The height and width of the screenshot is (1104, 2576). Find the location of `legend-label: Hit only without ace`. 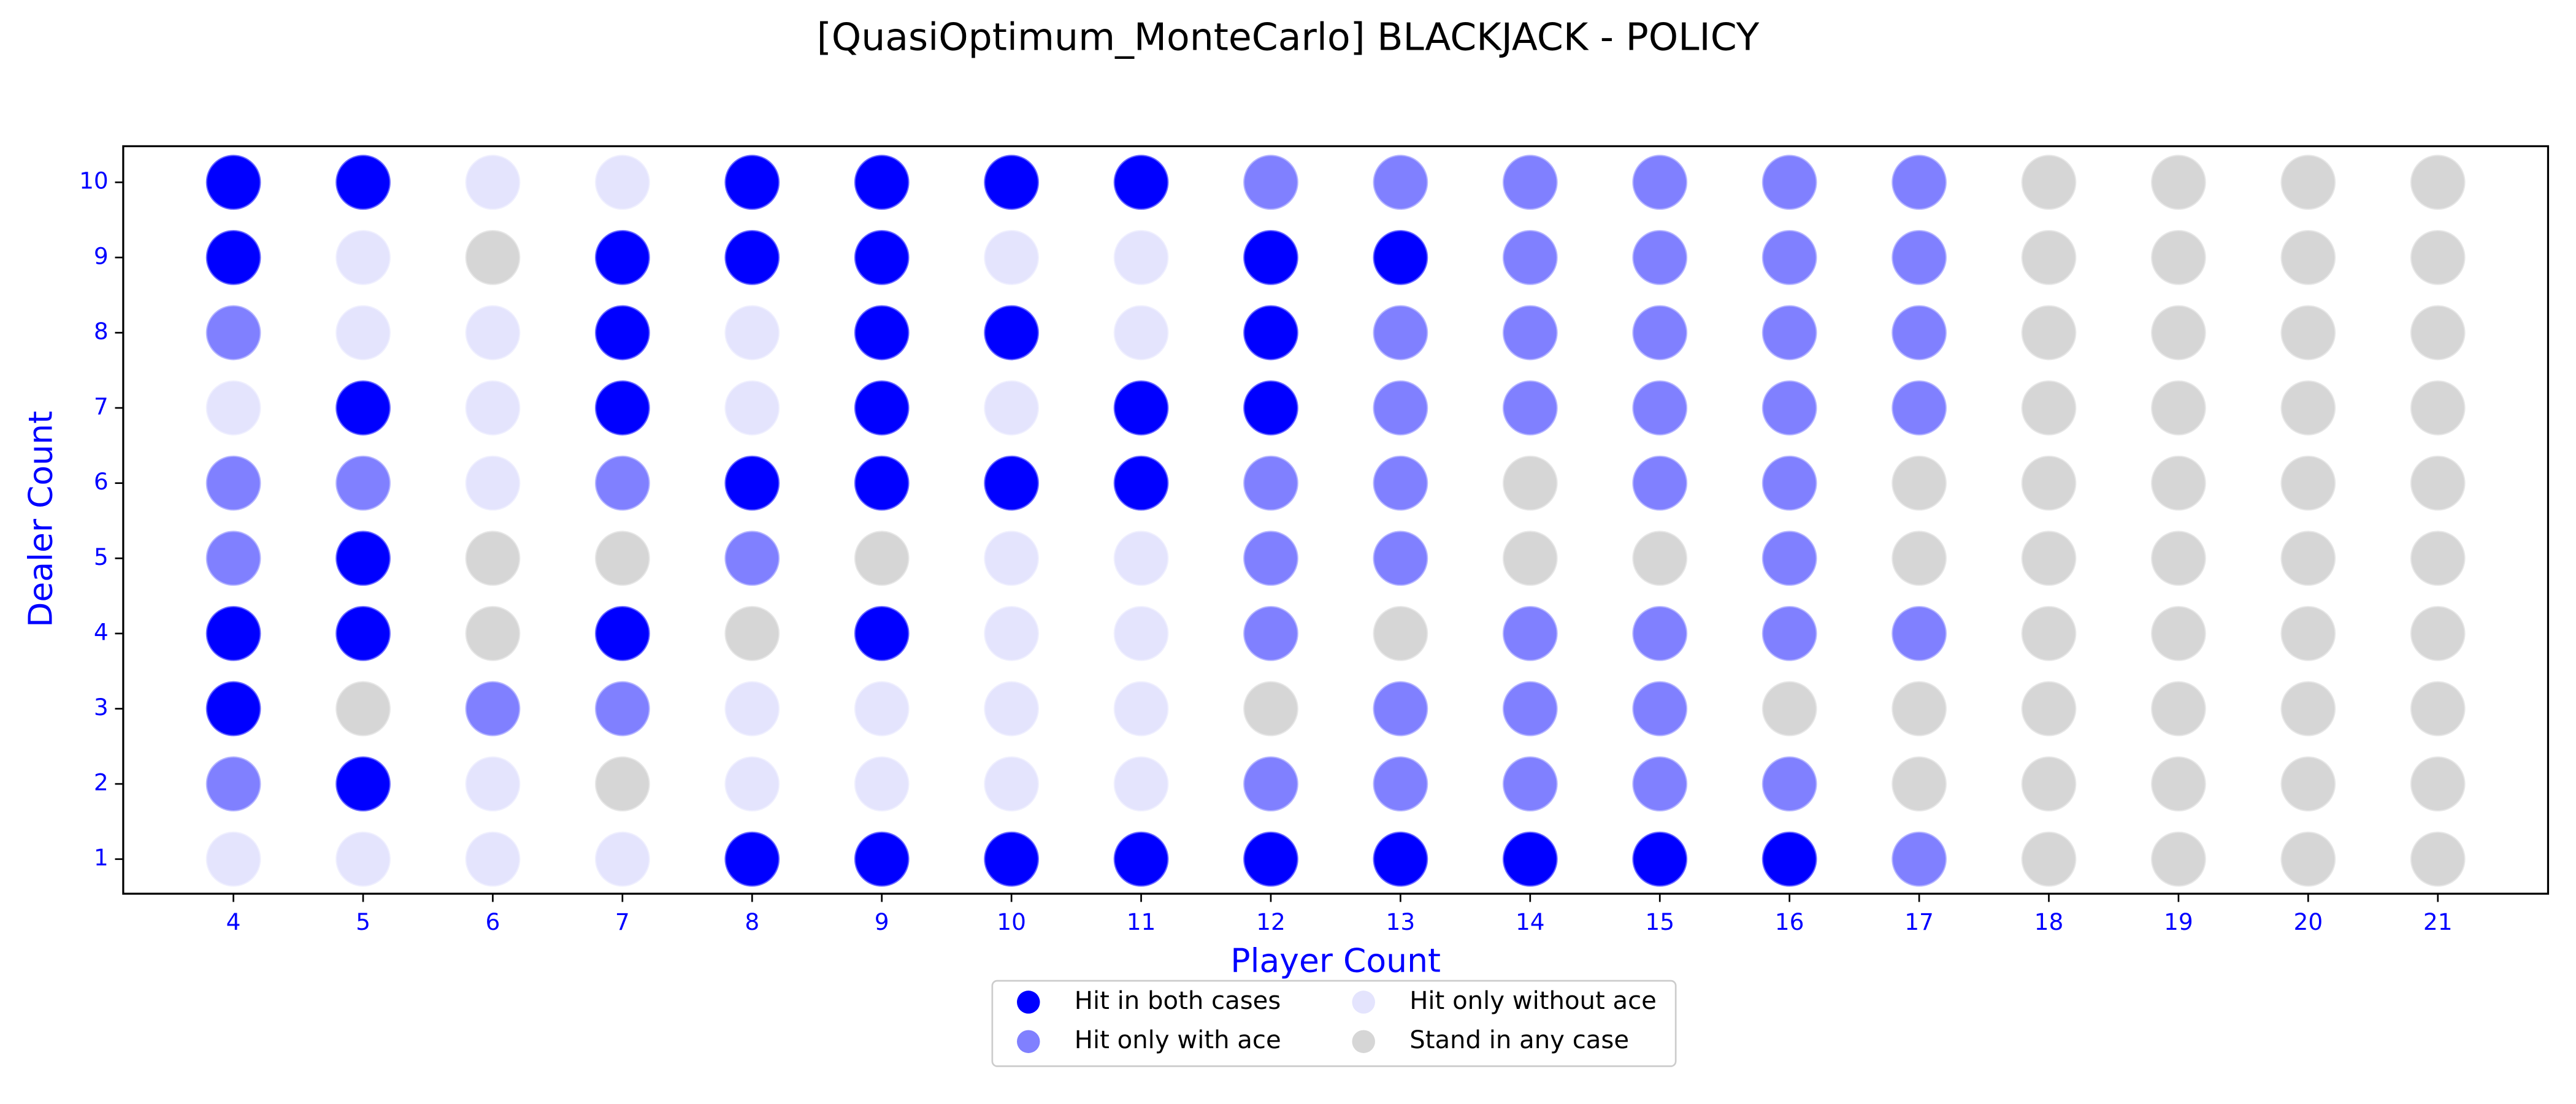

legend-label: Hit only without ace is located at coordinates (1533, 1001).